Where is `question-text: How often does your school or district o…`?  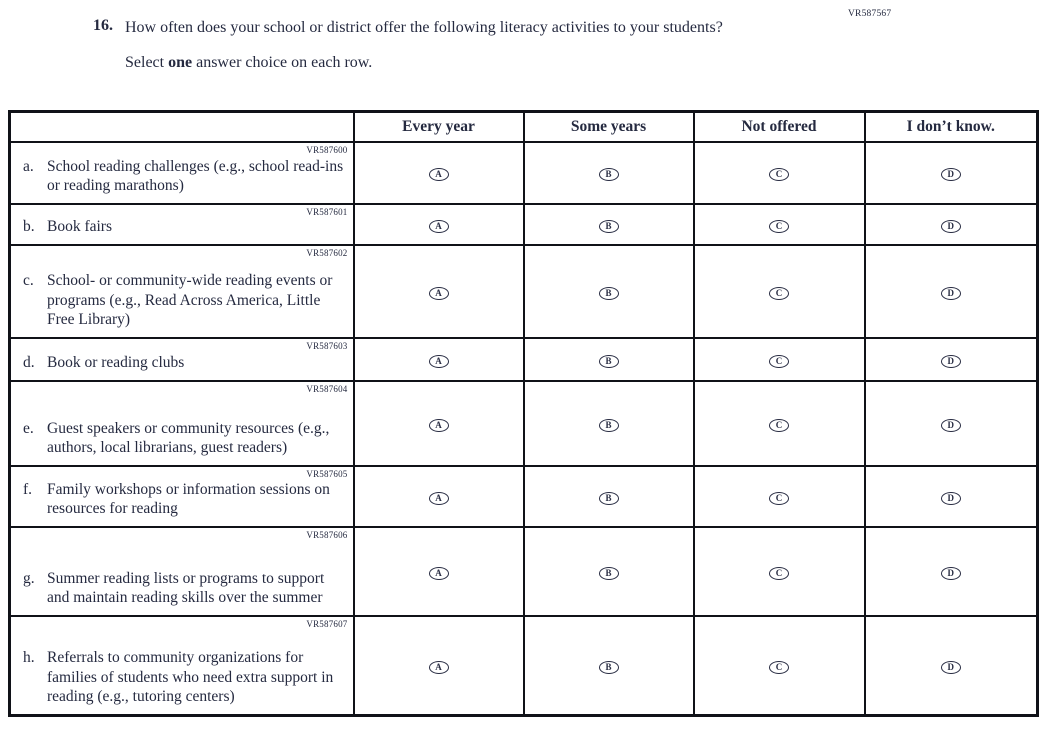 question-text: How often does your school or district o… is located at coordinates (424, 27).